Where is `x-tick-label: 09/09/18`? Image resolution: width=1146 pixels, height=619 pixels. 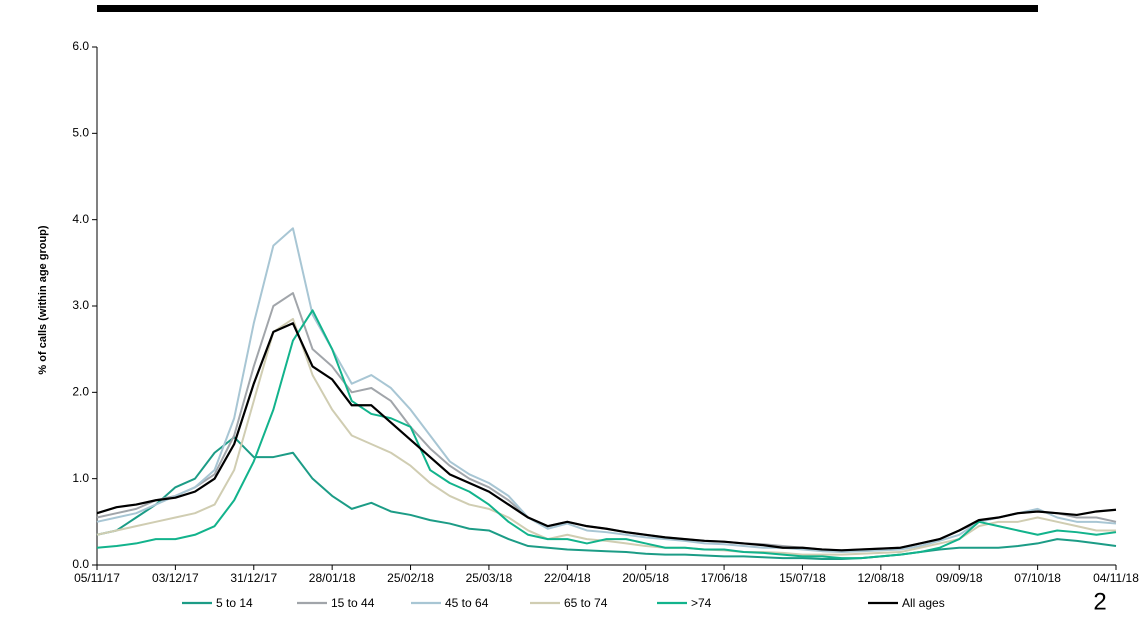 x-tick-label: 09/09/18 is located at coordinates (959, 578).